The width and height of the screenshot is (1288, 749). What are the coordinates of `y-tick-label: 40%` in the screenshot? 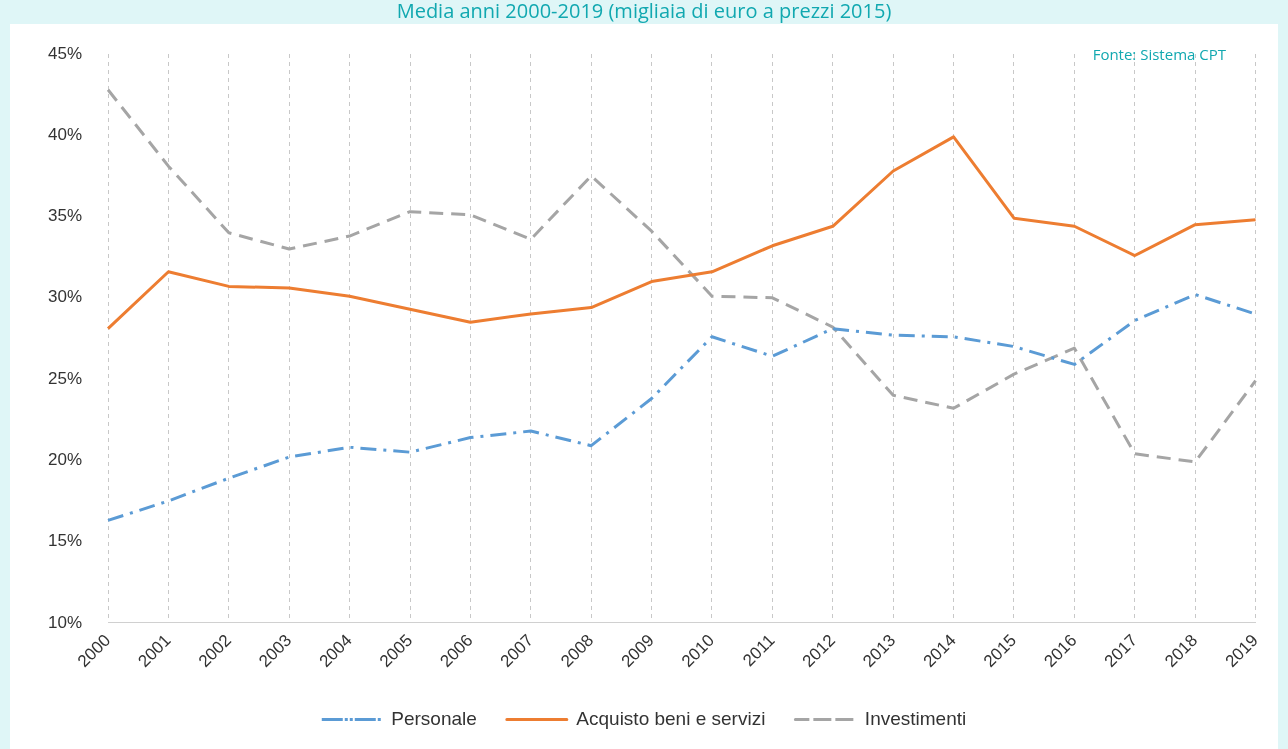 It's located at (65, 134).